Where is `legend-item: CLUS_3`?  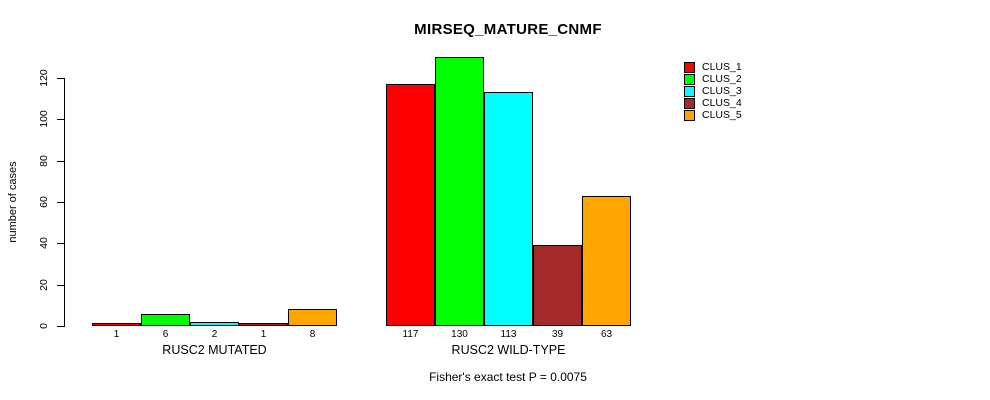
legend-item: CLUS_3 is located at coordinates (713, 91).